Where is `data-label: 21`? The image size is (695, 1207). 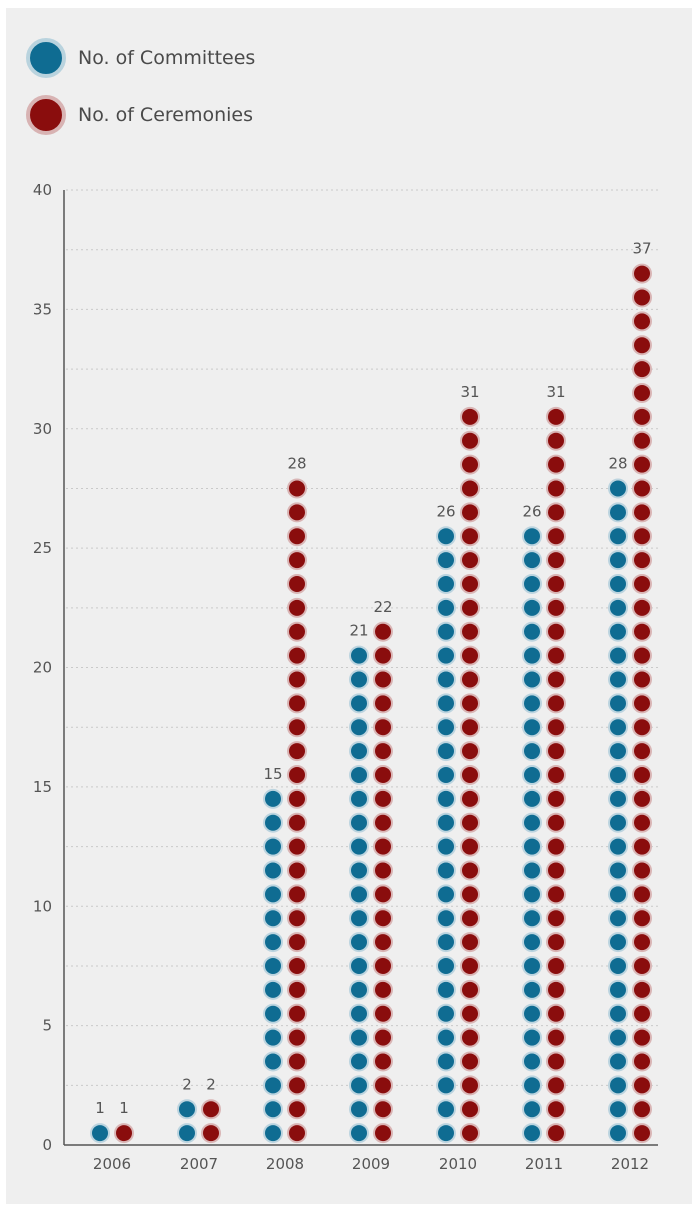 data-label: 21 is located at coordinates (358, 631).